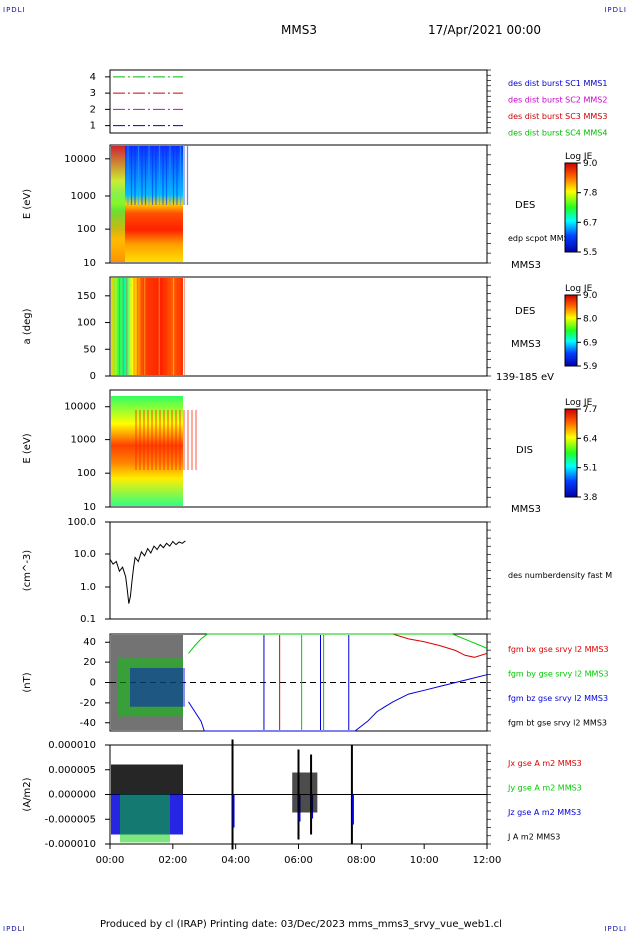 This screenshot has height=934, width=630. What do you see at coordinates (590, 343) in the screenshot?
I see `colorbar-tick-label: 6.9` at bounding box center [590, 343].